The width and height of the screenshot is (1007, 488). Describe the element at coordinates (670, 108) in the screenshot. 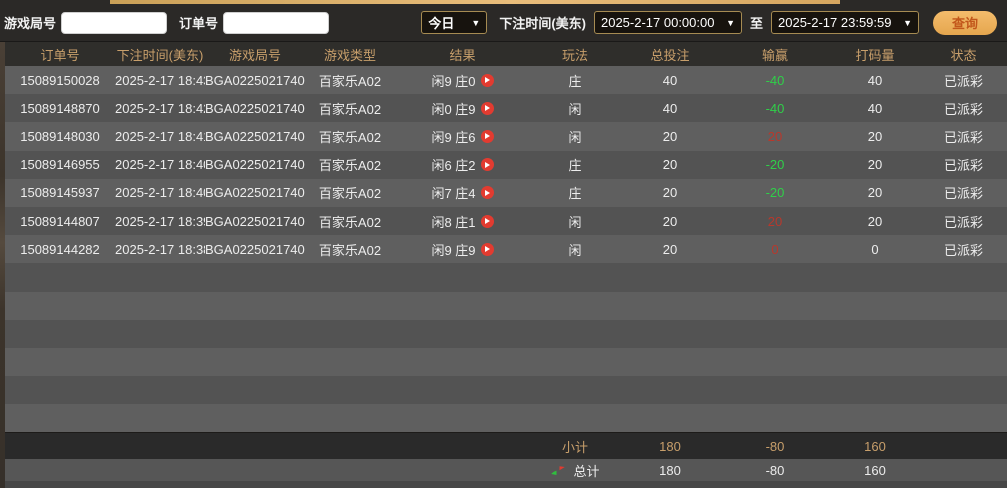

I see `bet-cell: 40` at that location.